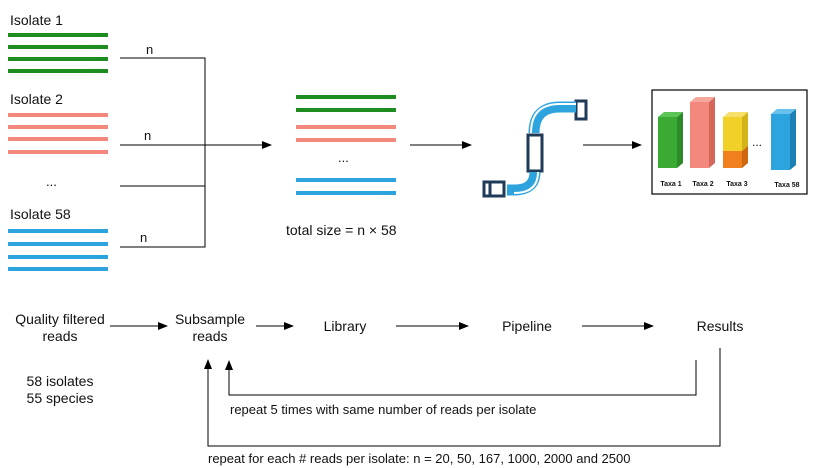  What do you see at coordinates (143, 237) in the screenshot?
I see `edge-label-isolate-58: n` at bounding box center [143, 237].